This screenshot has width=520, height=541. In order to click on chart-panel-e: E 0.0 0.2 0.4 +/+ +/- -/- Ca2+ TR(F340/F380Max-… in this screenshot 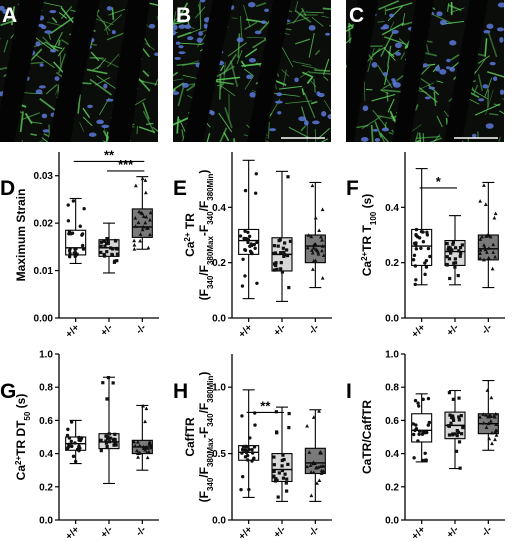, I will do `click(252, 246)`.